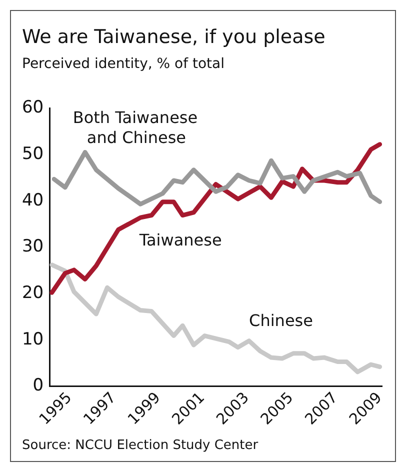 This screenshot has width=410, height=475. Describe the element at coordinates (140, 445) in the screenshot. I see `source-note: Source: NCCU Election Study Center` at that location.